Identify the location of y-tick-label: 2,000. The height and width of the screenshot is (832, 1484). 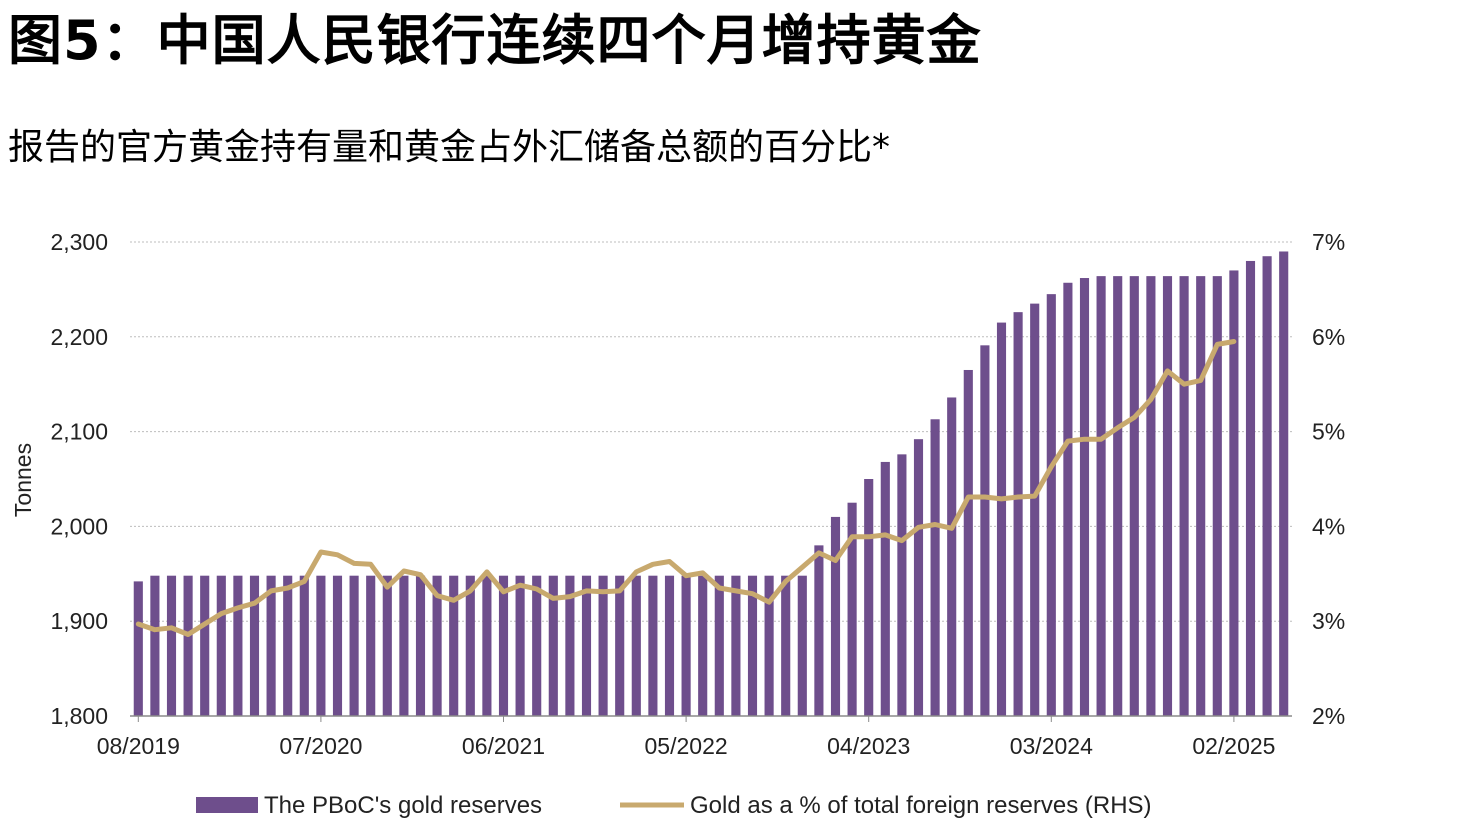
(79, 526).